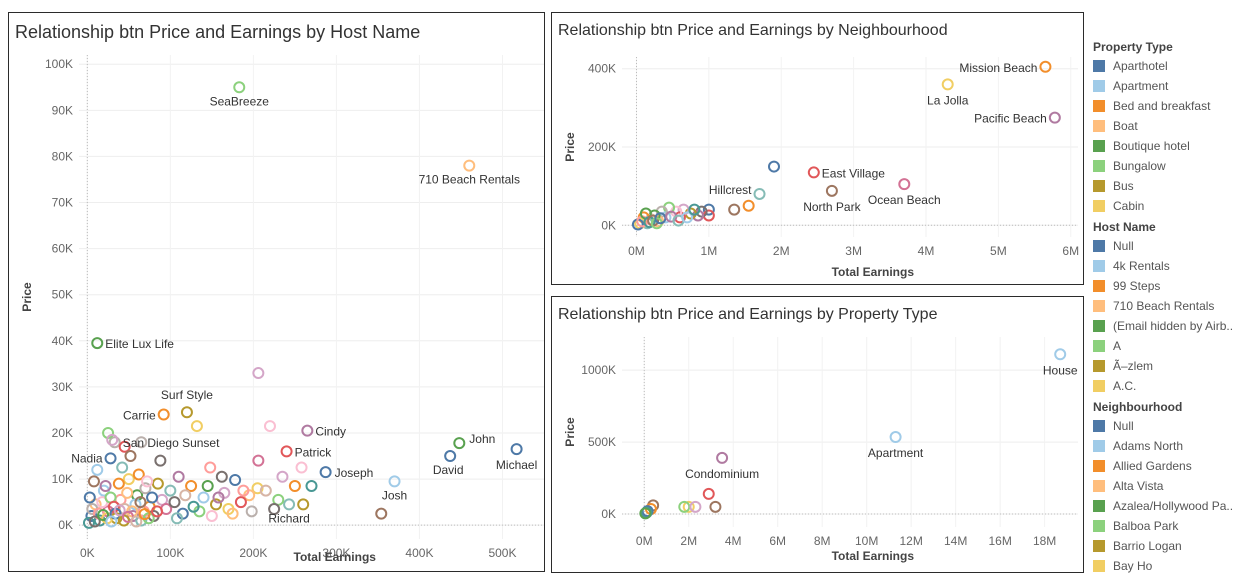 This screenshot has width=1255, height=583. I want to click on legend-item: Balboa Park, so click(1174, 526).